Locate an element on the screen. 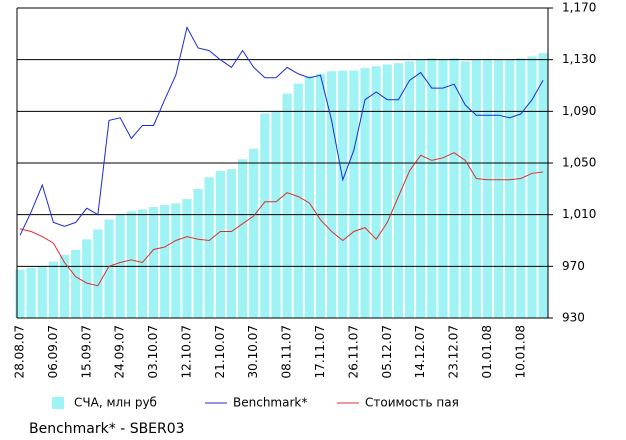 The width and height of the screenshot is (626, 440). x-tick-label: 15.09.07 is located at coordinates (86, 351).